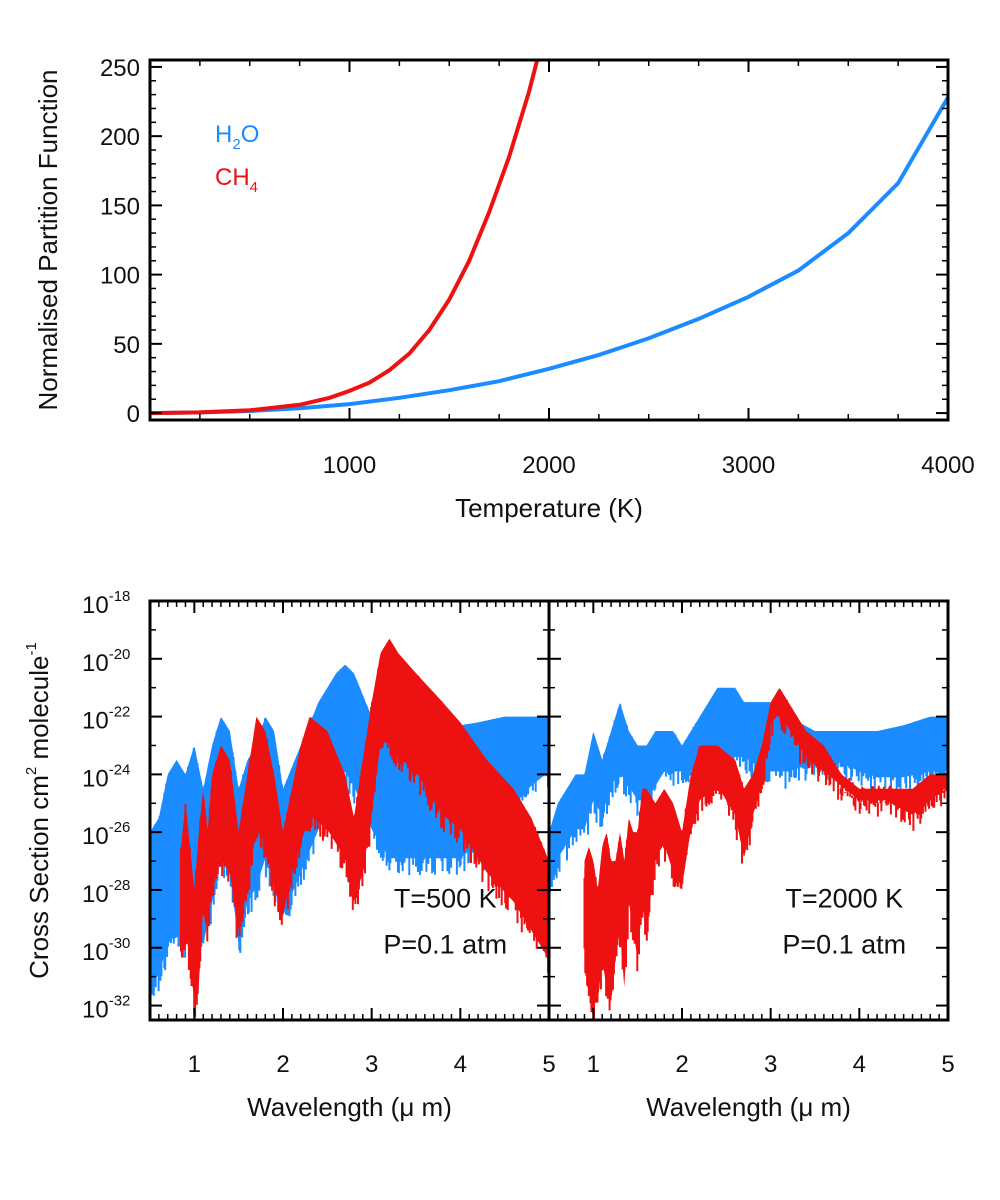  I want to click on partition-x-axis-label: Temperature (K), so click(549, 508).